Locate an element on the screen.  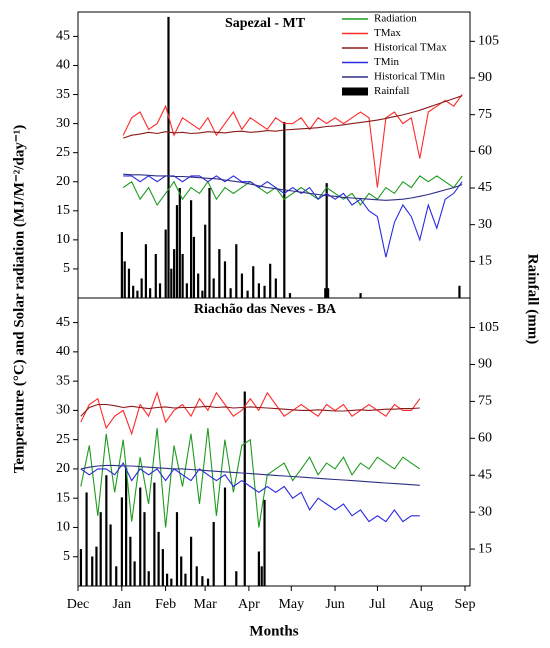
x-tick-label: Jan is located at coordinates (121, 604).